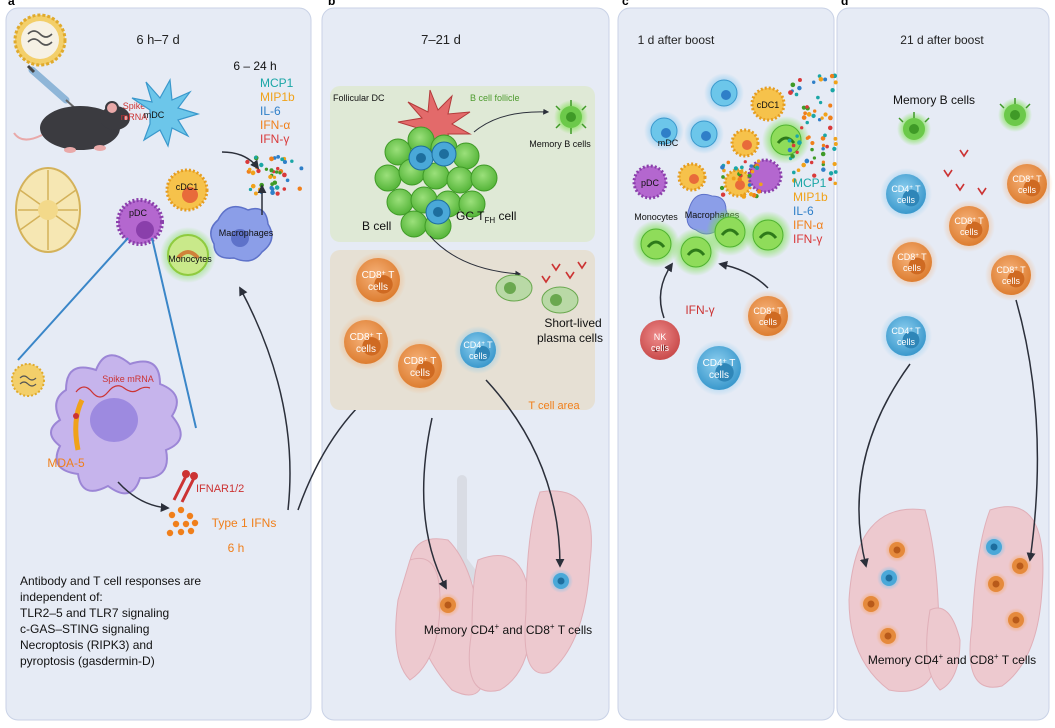 This screenshot has height=728, width=1055. I want to click on arrow-to-memory-b, so click(511, 120).